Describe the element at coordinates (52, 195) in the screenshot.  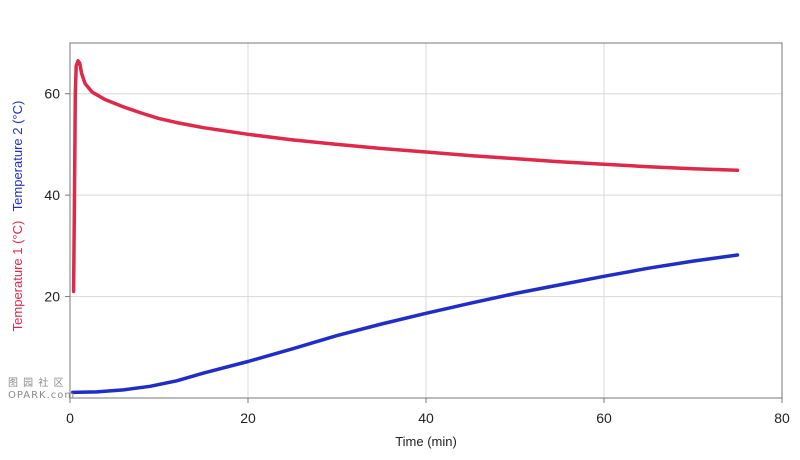
I see `y-tick-label: 40` at that location.